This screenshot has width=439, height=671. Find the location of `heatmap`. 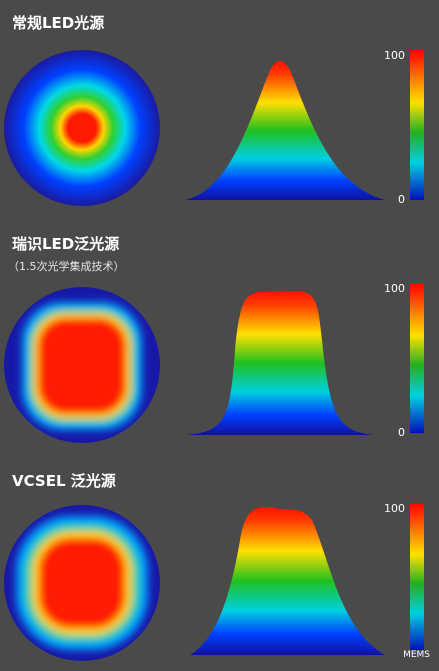

heatmap is located at coordinates (82, 128).